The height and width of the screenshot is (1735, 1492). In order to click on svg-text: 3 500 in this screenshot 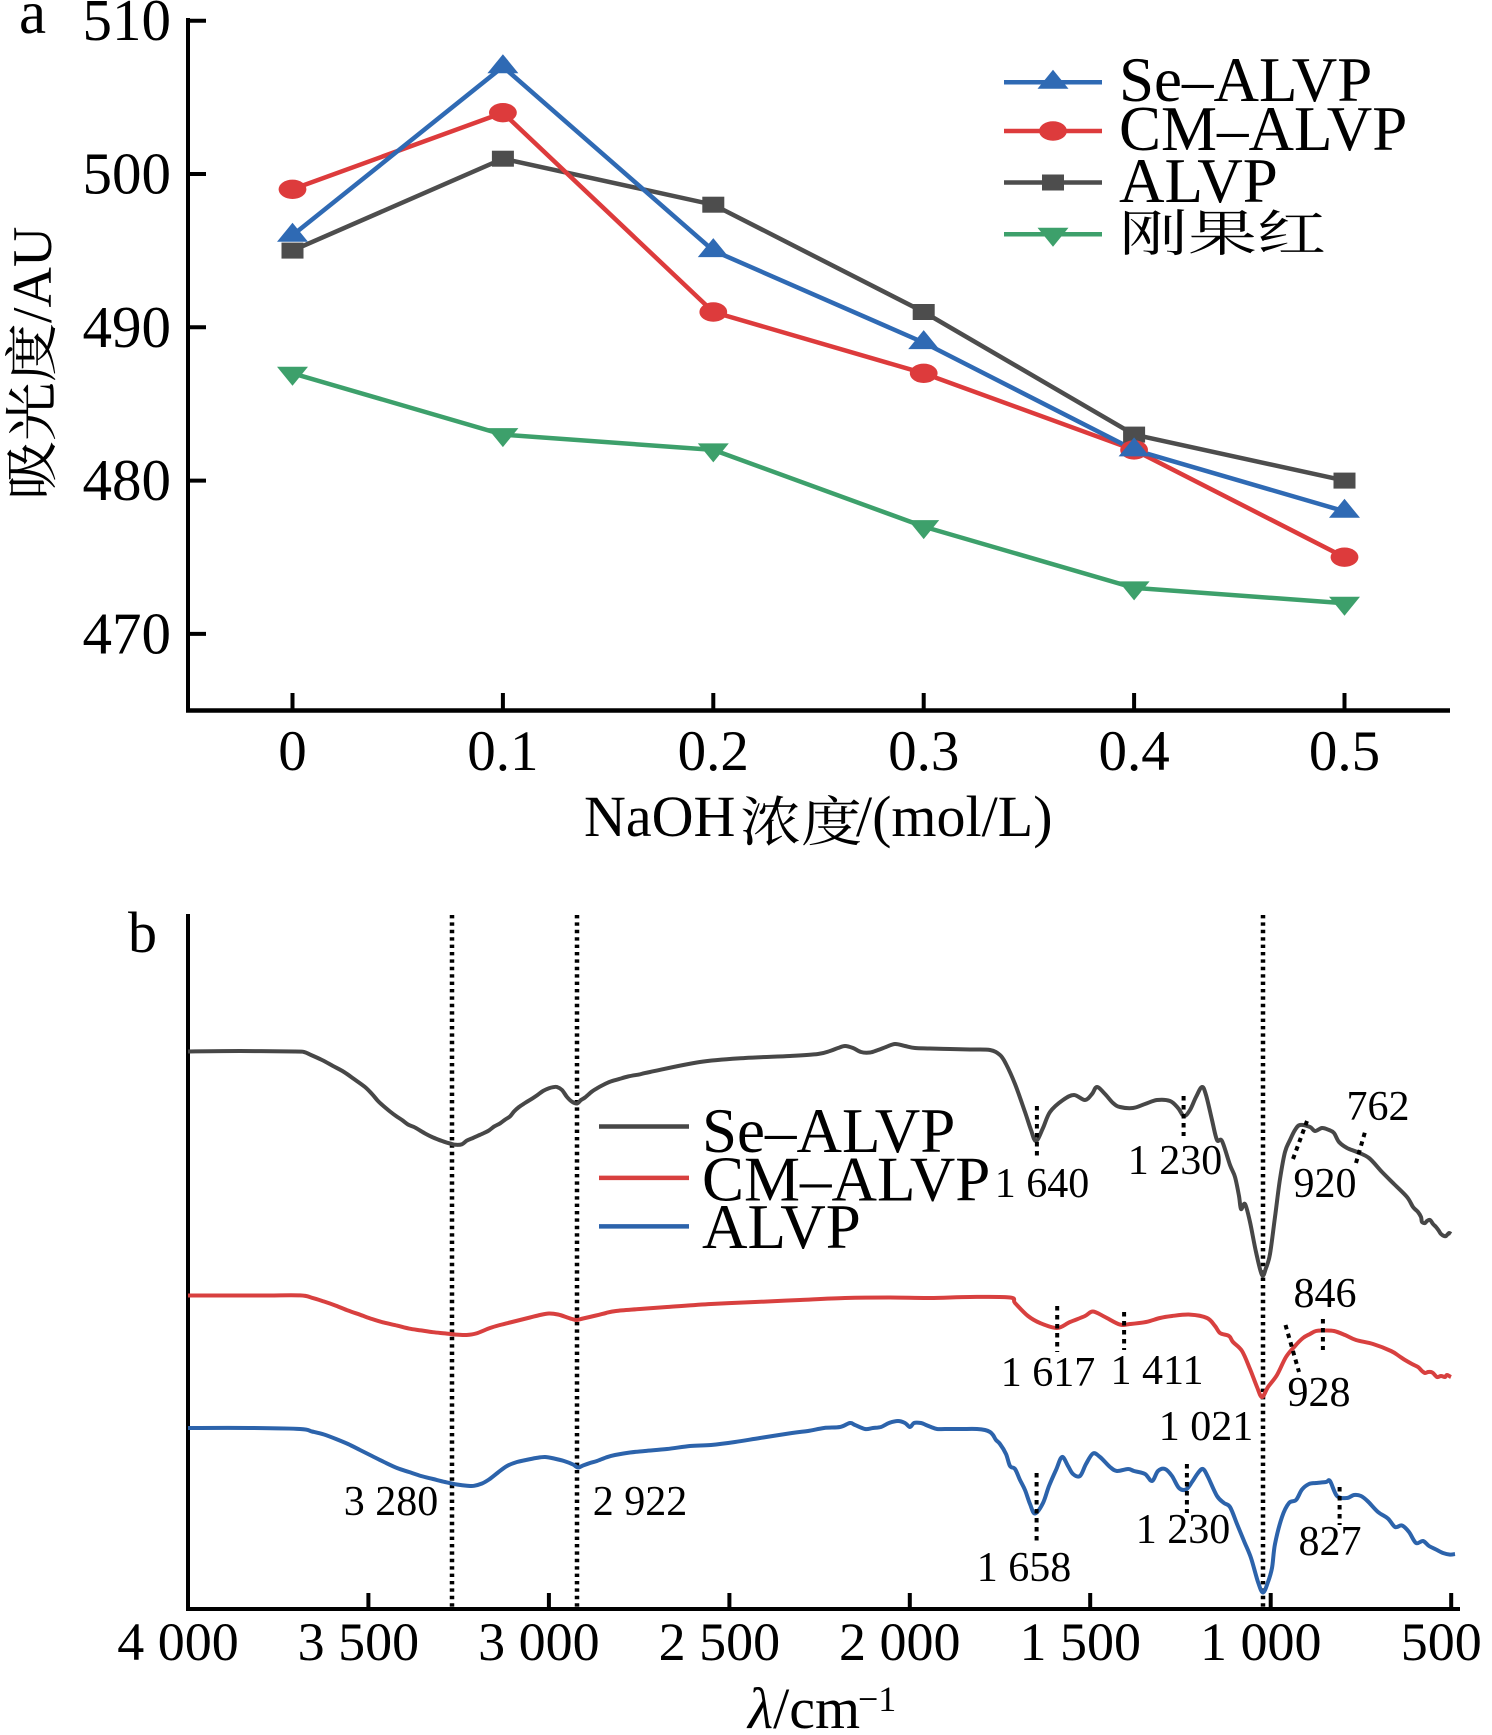, I will do `click(359, 1642)`.